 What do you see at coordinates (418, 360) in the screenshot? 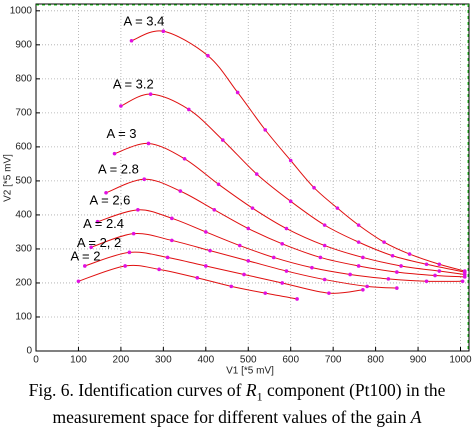
I see `x-tick-label: 900` at bounding box center [418, 360].